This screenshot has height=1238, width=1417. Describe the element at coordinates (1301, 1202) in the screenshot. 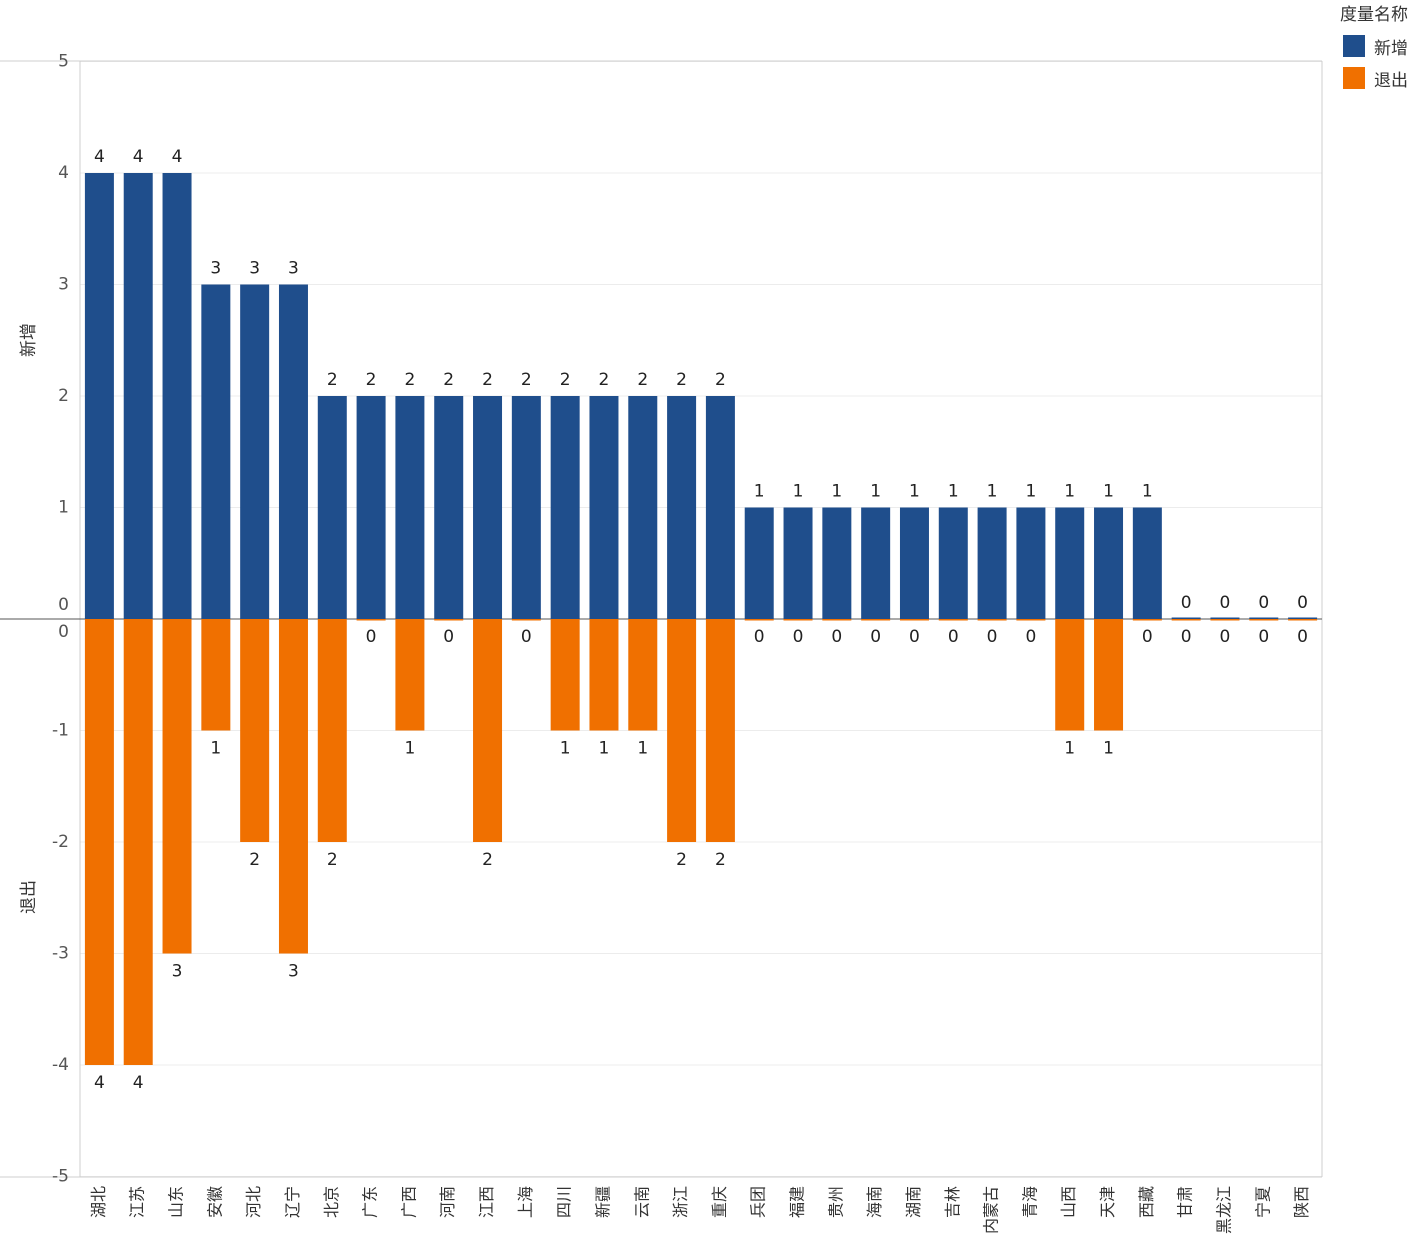

I see `x-category-label: 陕西` at that location.